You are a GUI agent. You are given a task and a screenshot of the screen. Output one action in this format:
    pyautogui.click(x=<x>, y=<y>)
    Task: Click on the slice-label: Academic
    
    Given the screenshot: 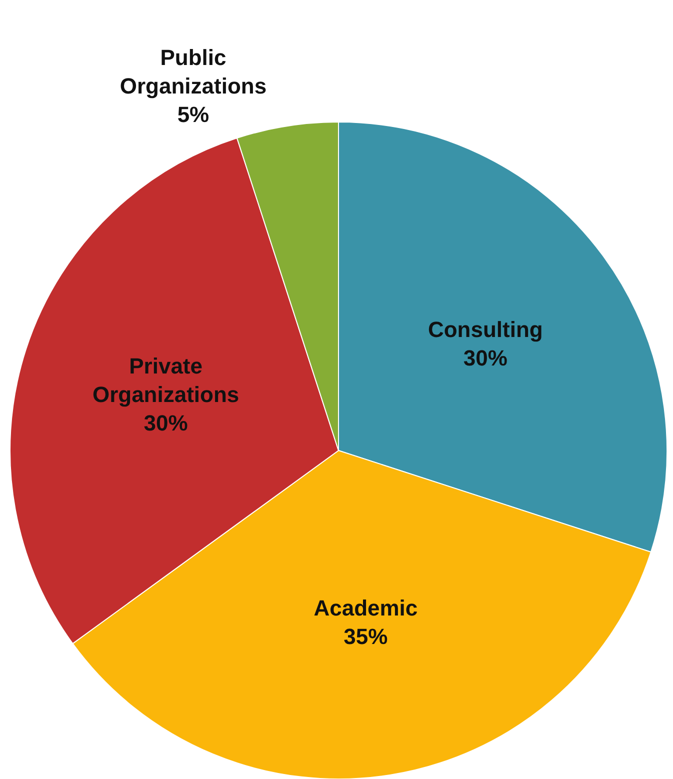 What is the action you would take?
    pyautogui.click(x=366, y=607)
    